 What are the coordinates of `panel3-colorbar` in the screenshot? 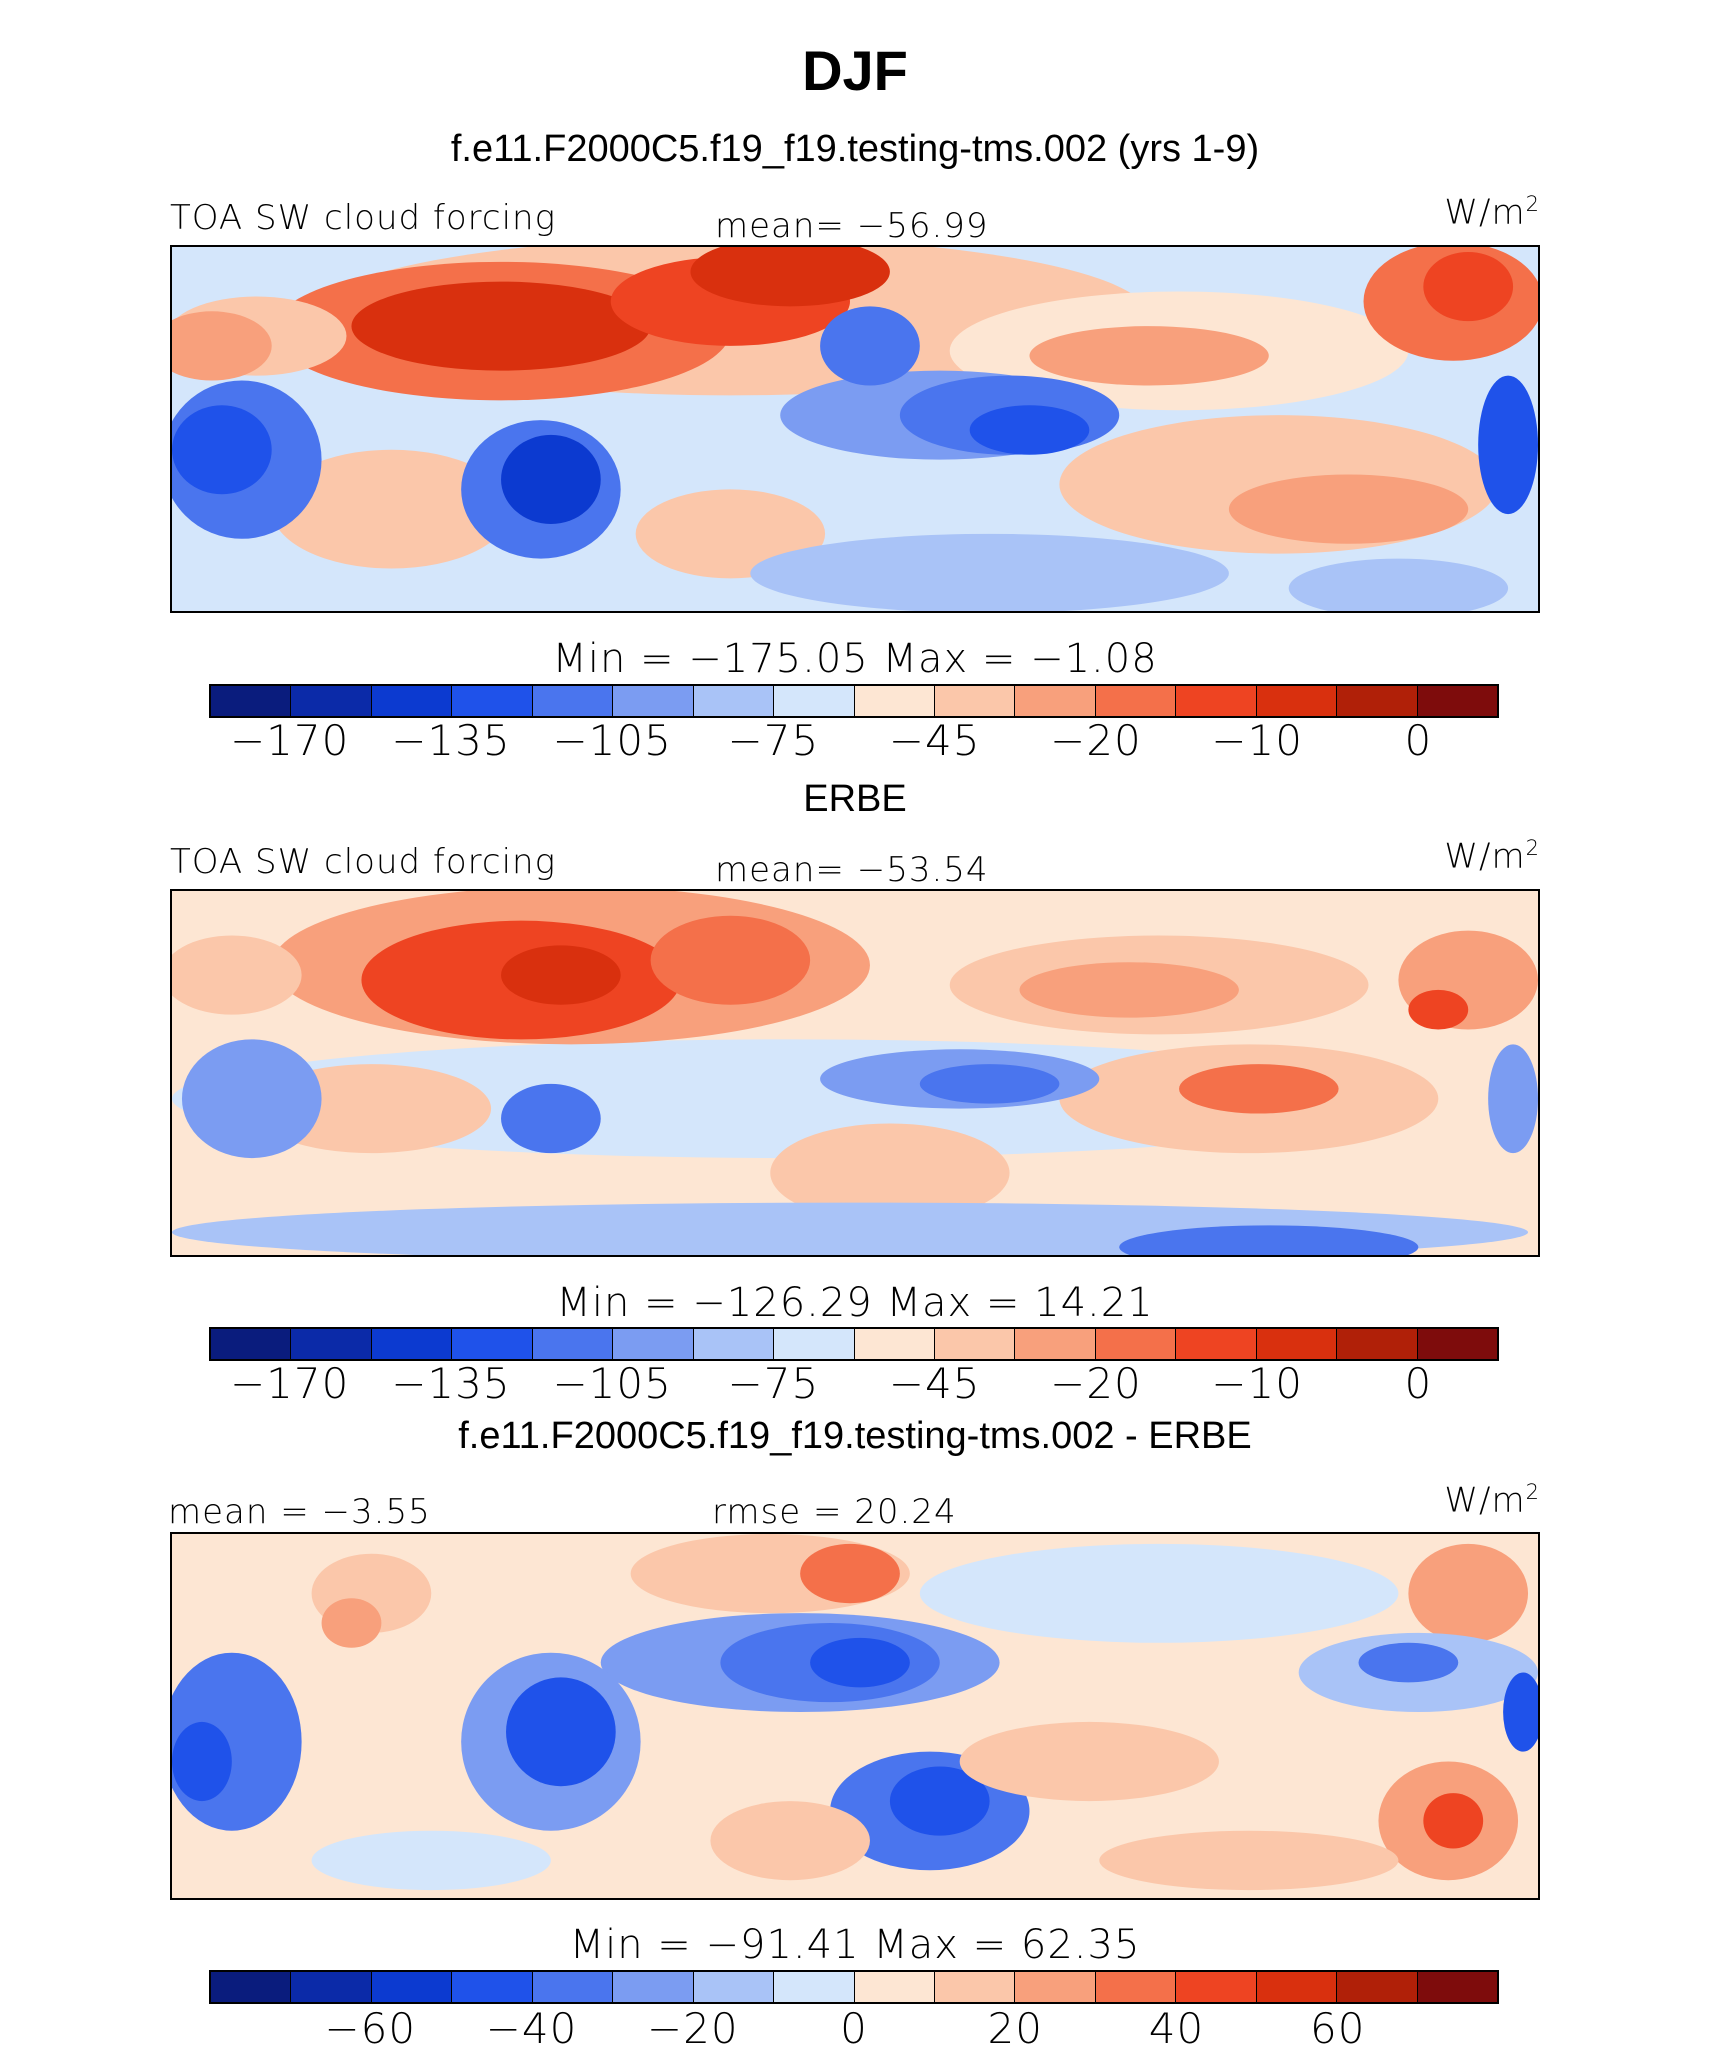 It's located at (854, 1987).